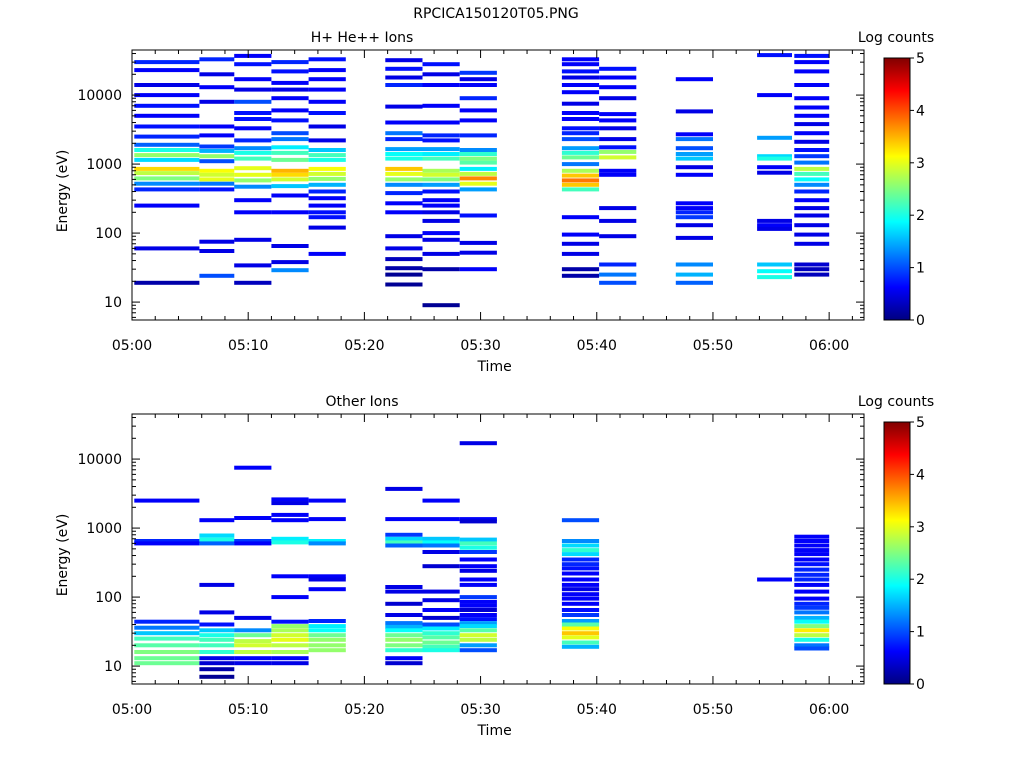  What do you see at coordinates (829, 710) in the screenshot?
I see `x-tick-label: 06:00` at bounding box center [829, 710].